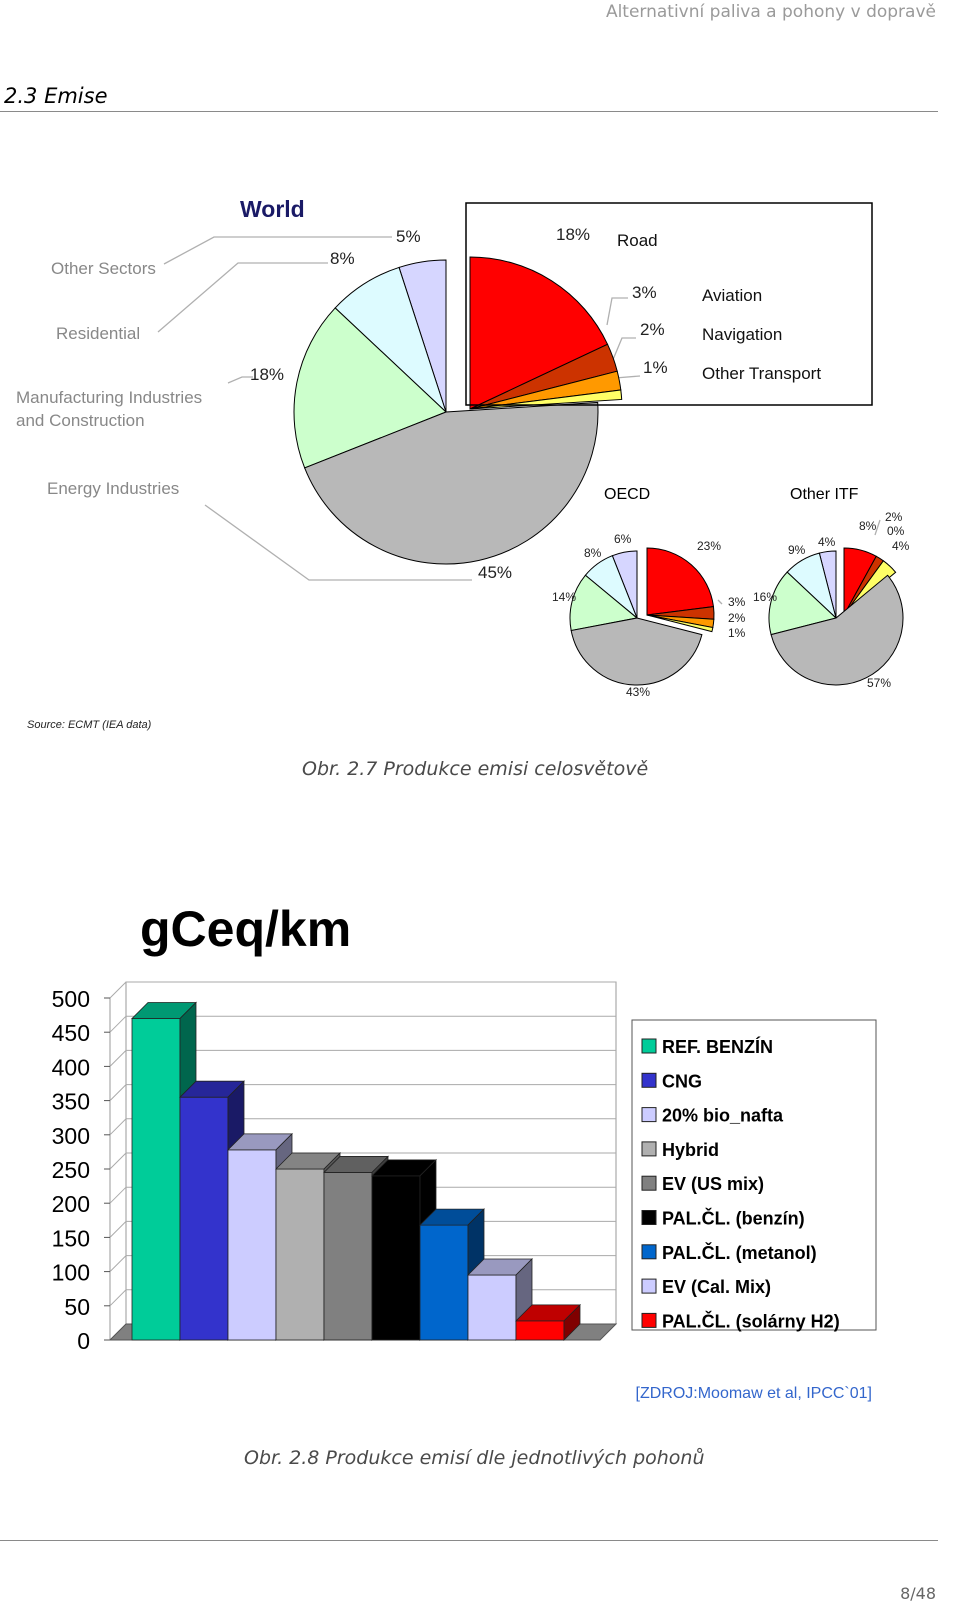  I want to click on page-number: 8/48, so click(918, 1593).